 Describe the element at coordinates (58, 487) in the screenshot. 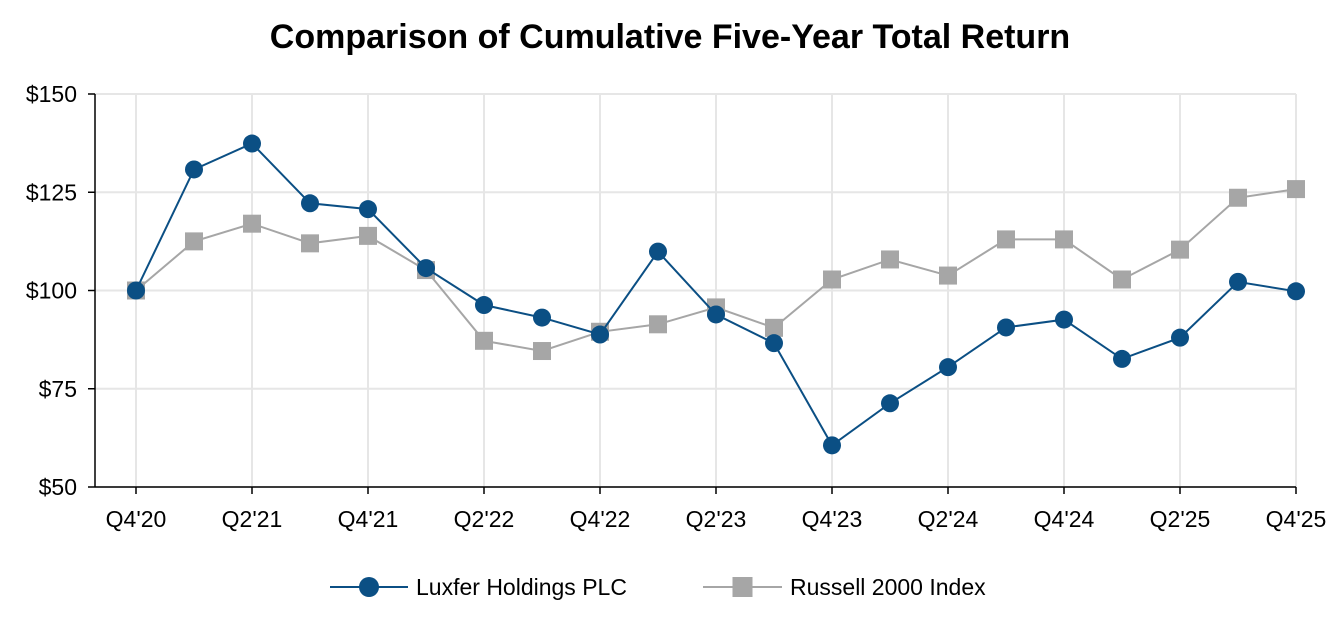

I see `y-tick-label: $50` at that location.